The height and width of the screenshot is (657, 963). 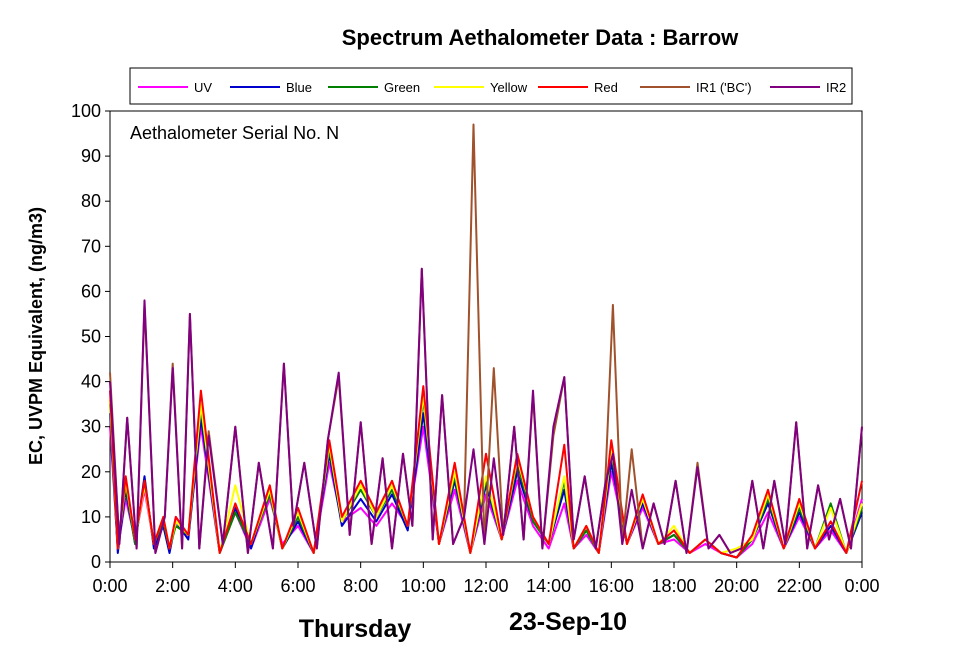 I want to click on x-tick-label: 12:00, so click(x=485, y=586).